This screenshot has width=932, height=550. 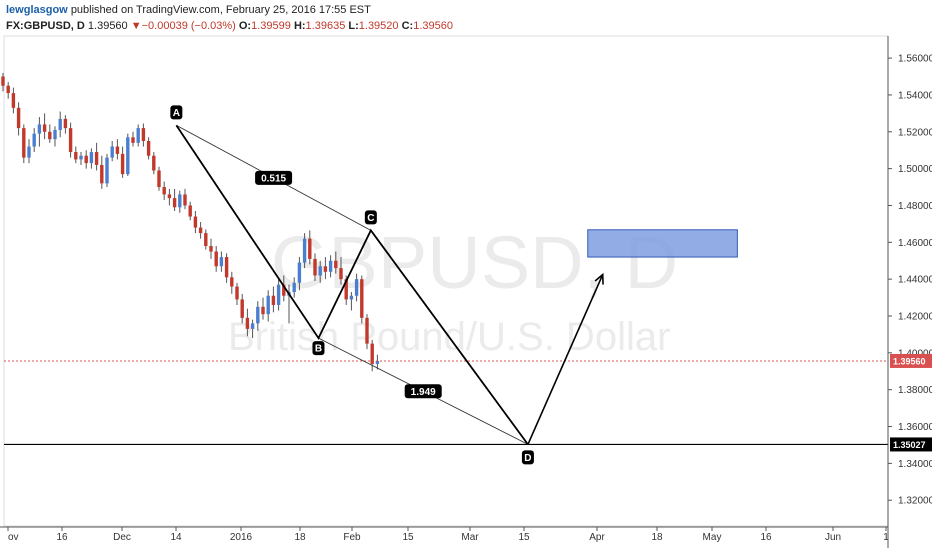 I want to click on x-tick-label: Dec, so click(x=122, y=537).